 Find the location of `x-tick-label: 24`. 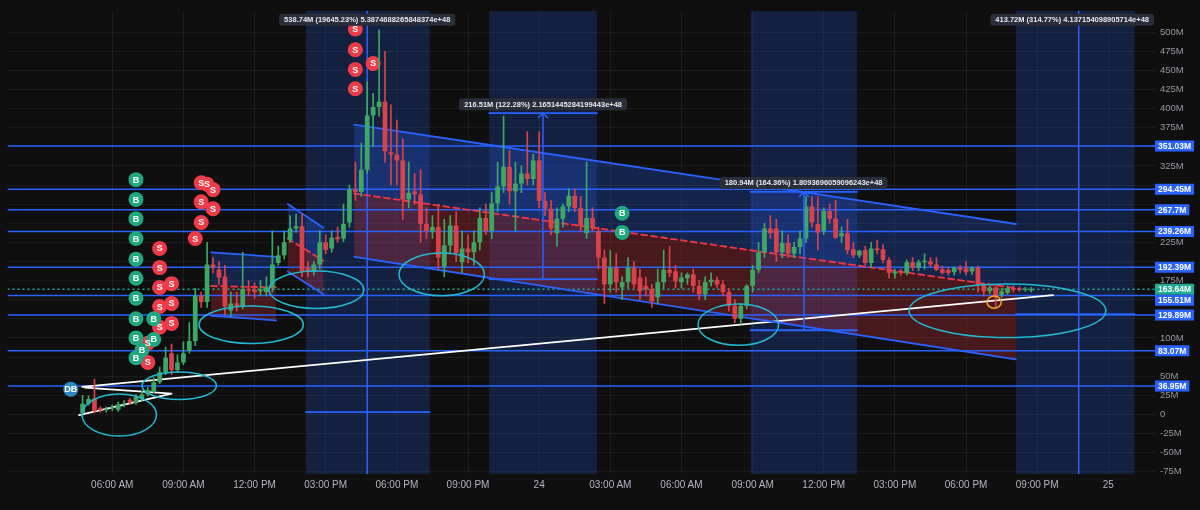

x-tick-label: 24 is located at coordinates (539, 484).